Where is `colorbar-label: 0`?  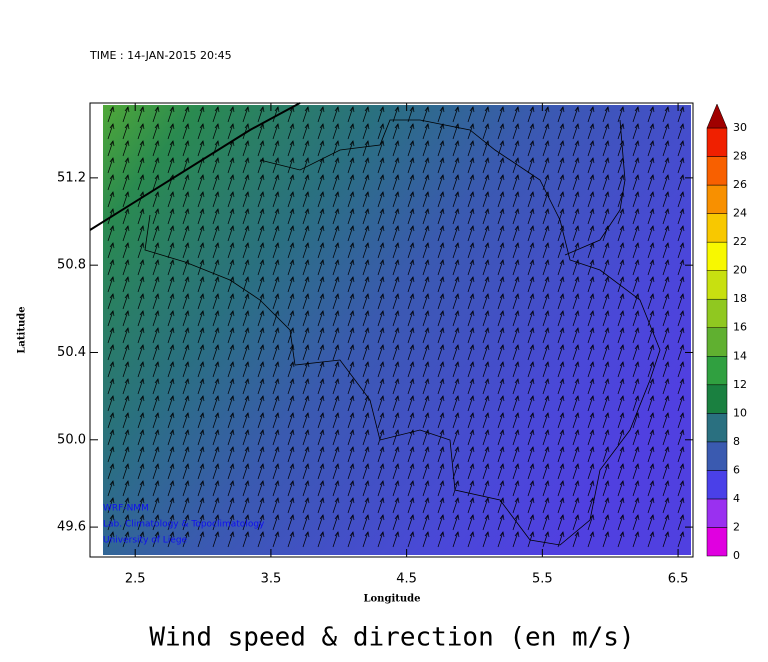 colorbar-label: 0 is located at coordinates (736, 555).